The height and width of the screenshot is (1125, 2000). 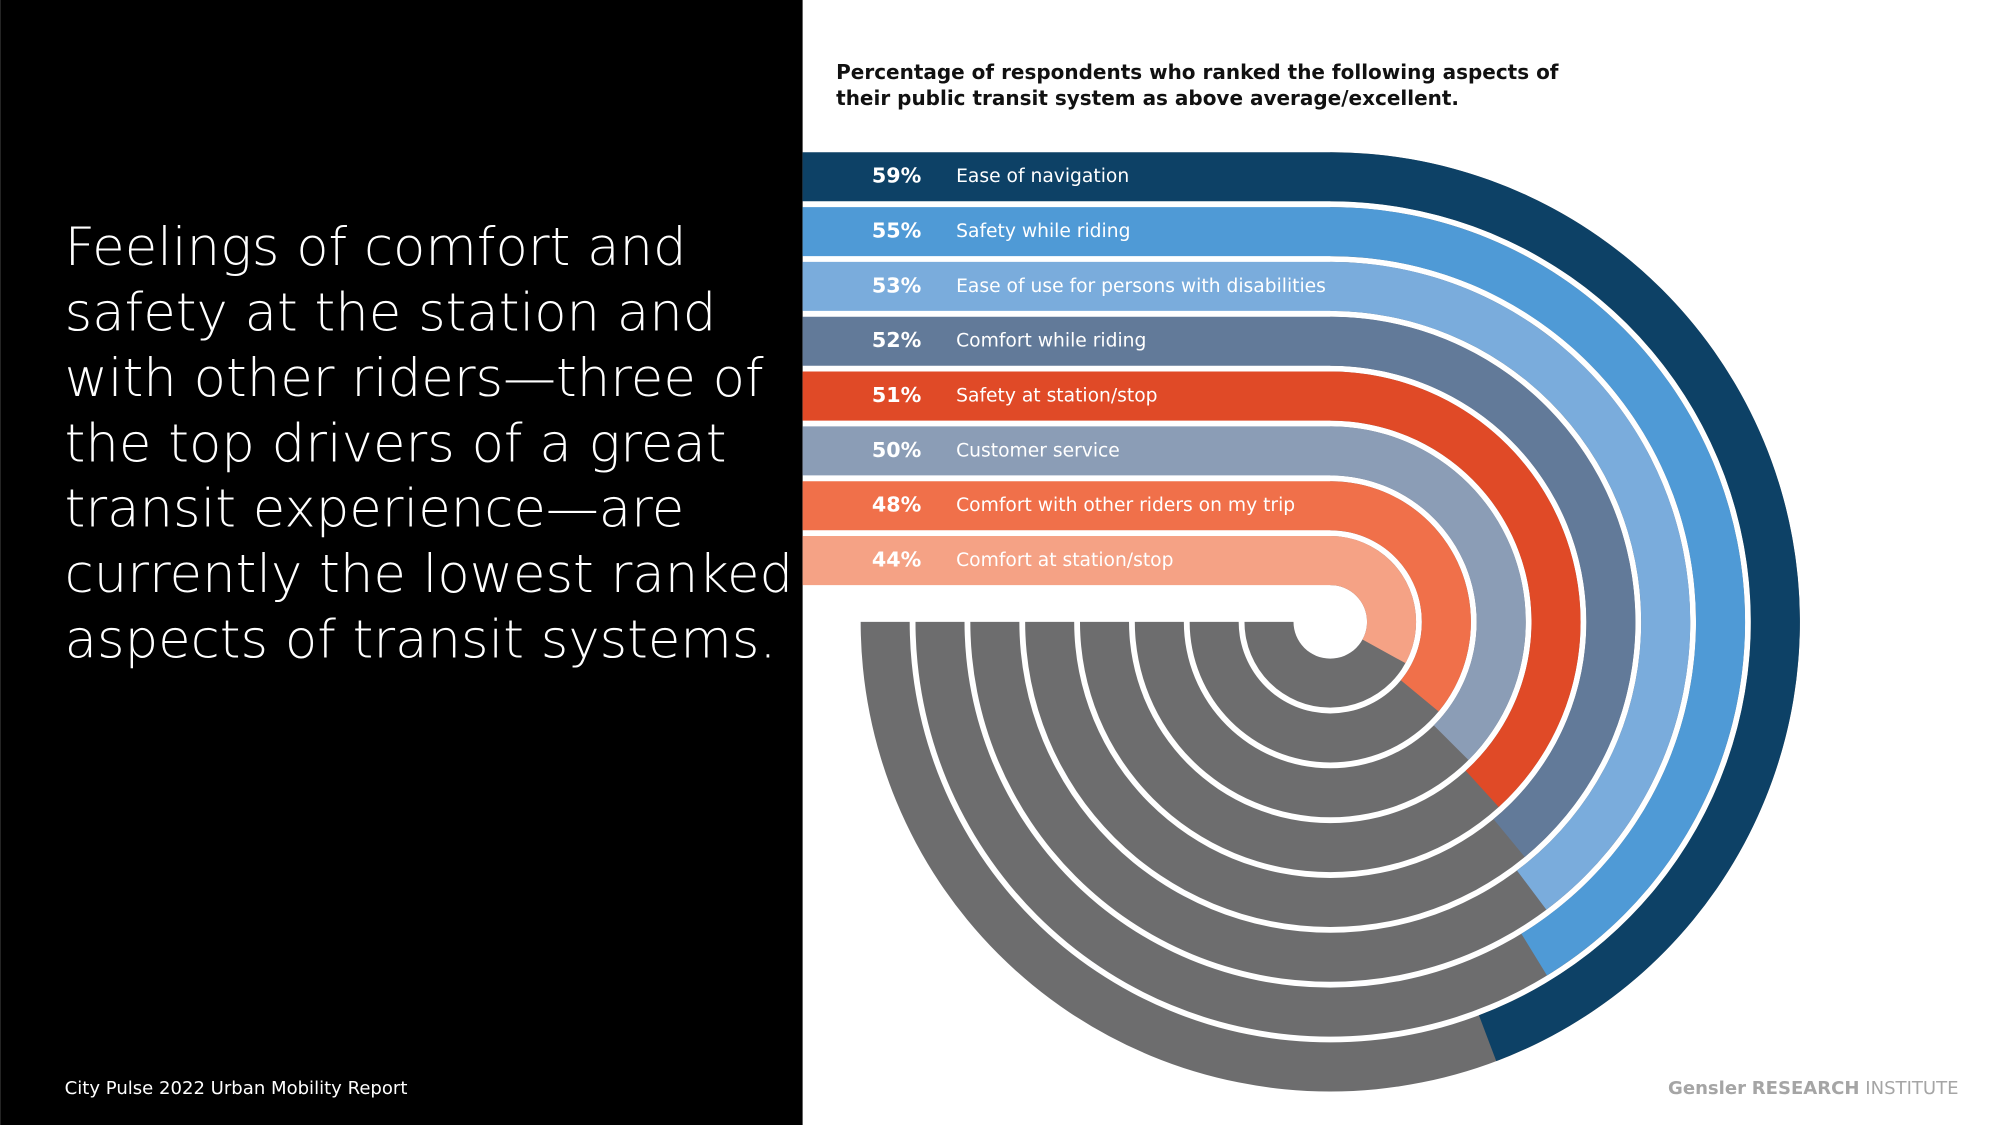 What do you see at coordinates (1038, 450) in the screenshot?
I see `category-label: Customer service` at bounding box center [1038, 450].